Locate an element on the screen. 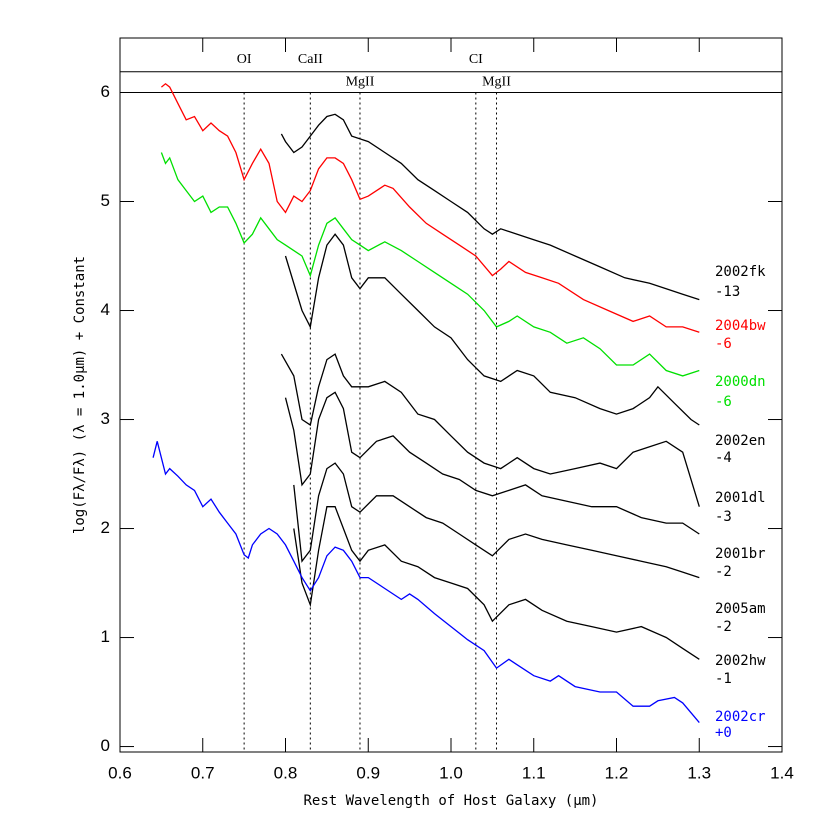 Image resolution: width=830 pixels, height=830 pixels. series-name: 2002en is located at coordinates (740, 441).